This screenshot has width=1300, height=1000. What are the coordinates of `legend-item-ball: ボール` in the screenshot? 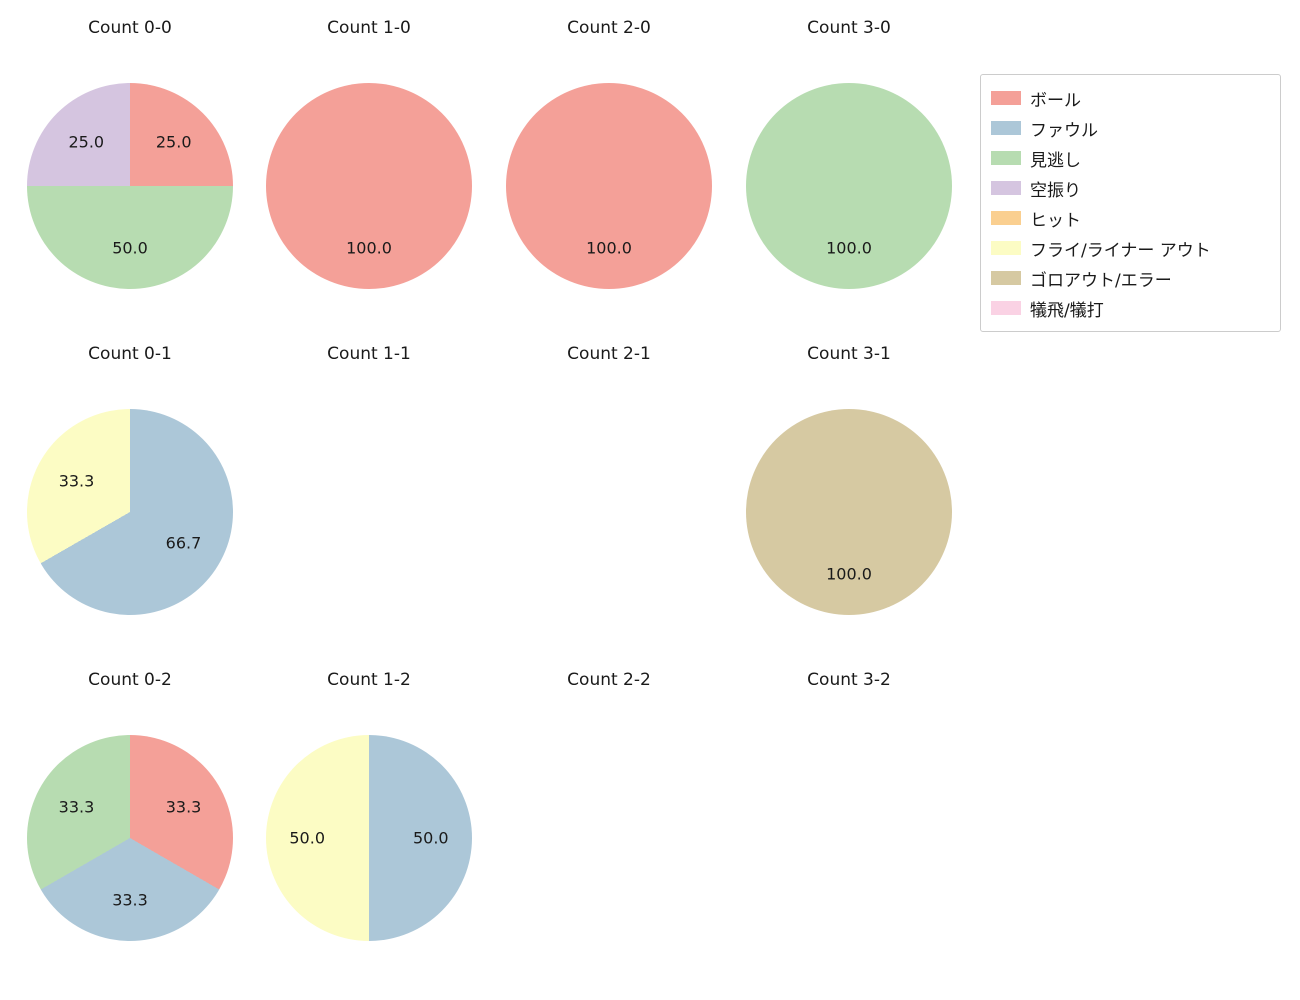 It's located at (1130, 98).